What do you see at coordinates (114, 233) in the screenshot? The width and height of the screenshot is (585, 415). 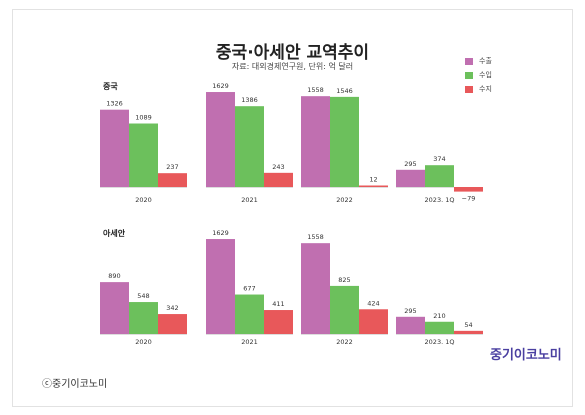 I see `panel-label-1: 아세안` at bounding box center [114, 233].